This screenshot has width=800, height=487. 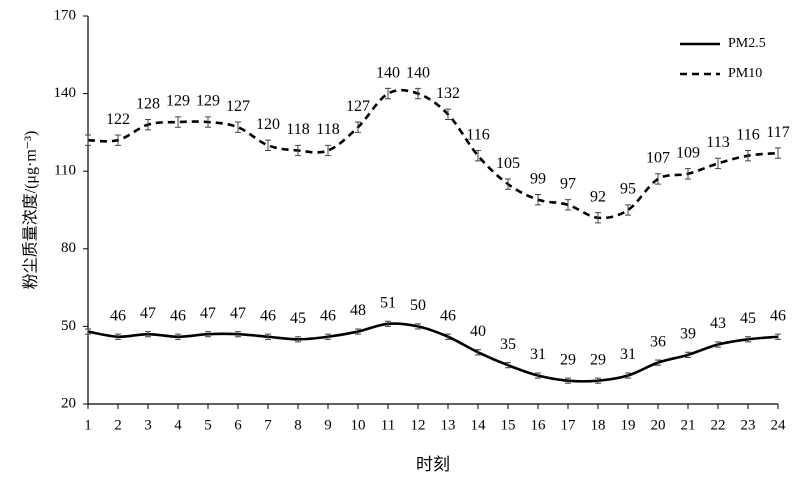 I want to click on x-tick-label: 12, so click(x=418, y=425).